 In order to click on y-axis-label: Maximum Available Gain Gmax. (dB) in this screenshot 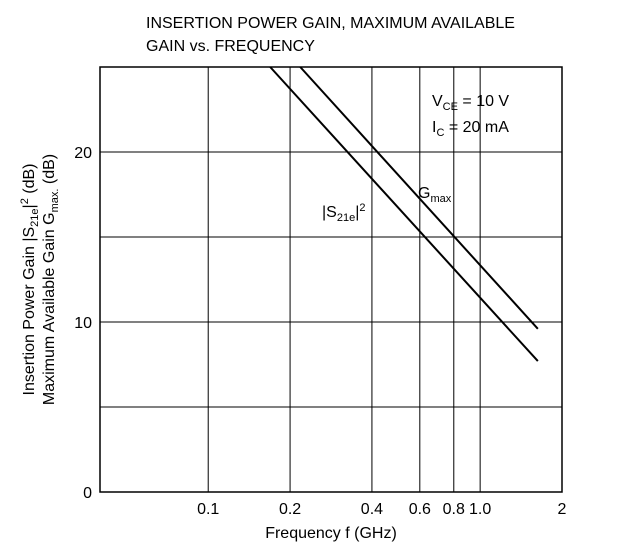, I will do `click(51, 279)`.